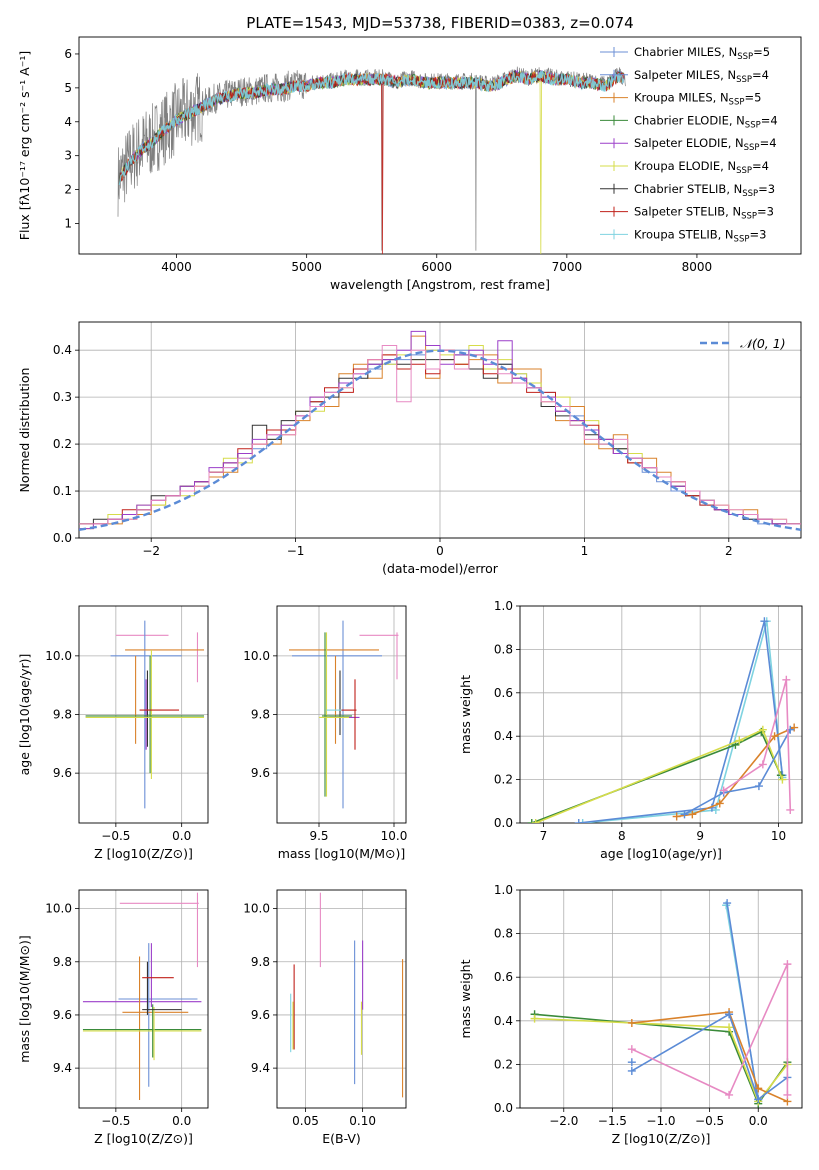 This screenshot has width=819, height=1170. I want to click on x-tick-label: 8000, so click(697, 267).